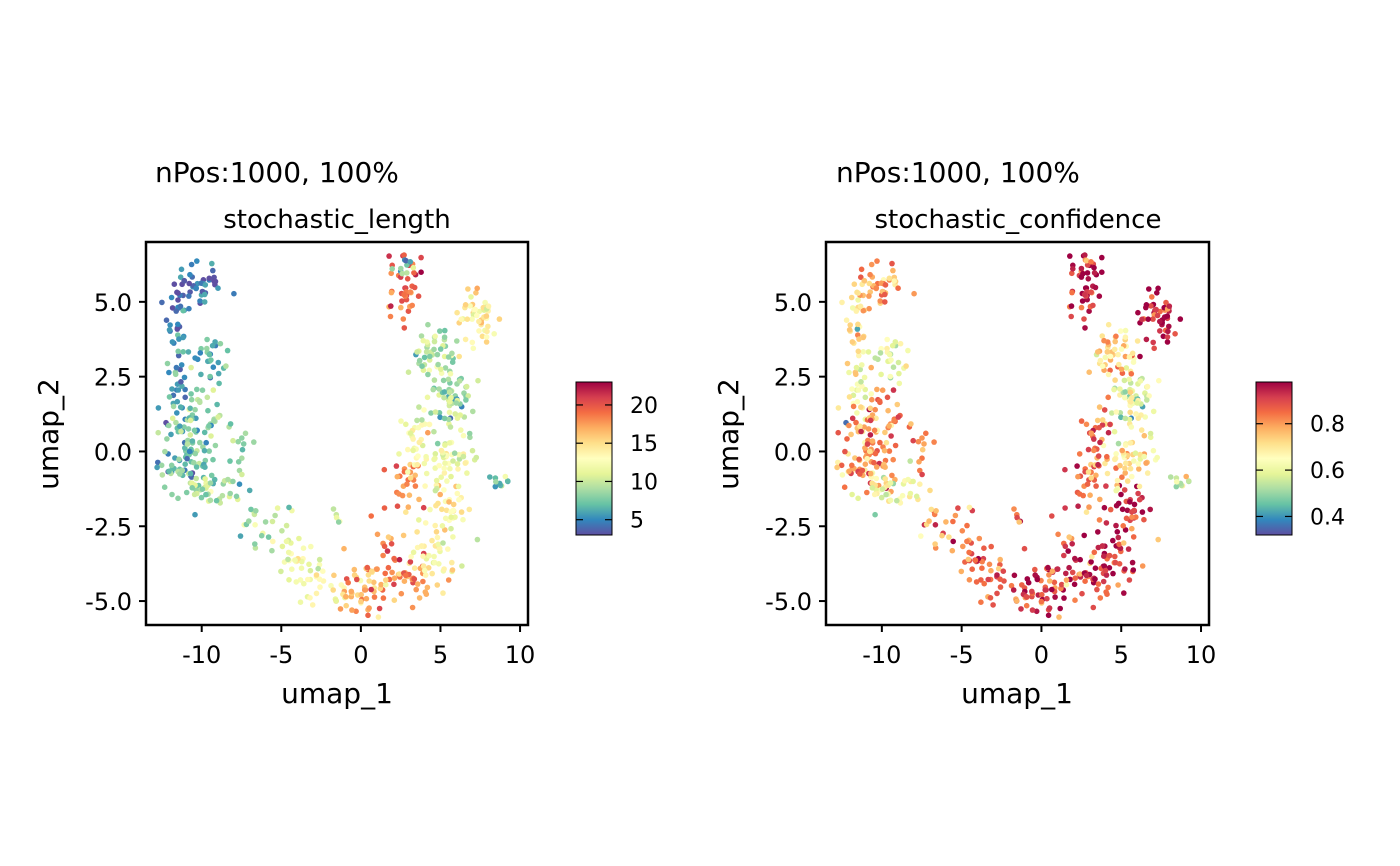 This screenshot has width=1400, height=866. What do you see at coordinates (1201, 655) in the screenshot?
I see `x-tick-label: 10` at bounding box center [1201, 655].